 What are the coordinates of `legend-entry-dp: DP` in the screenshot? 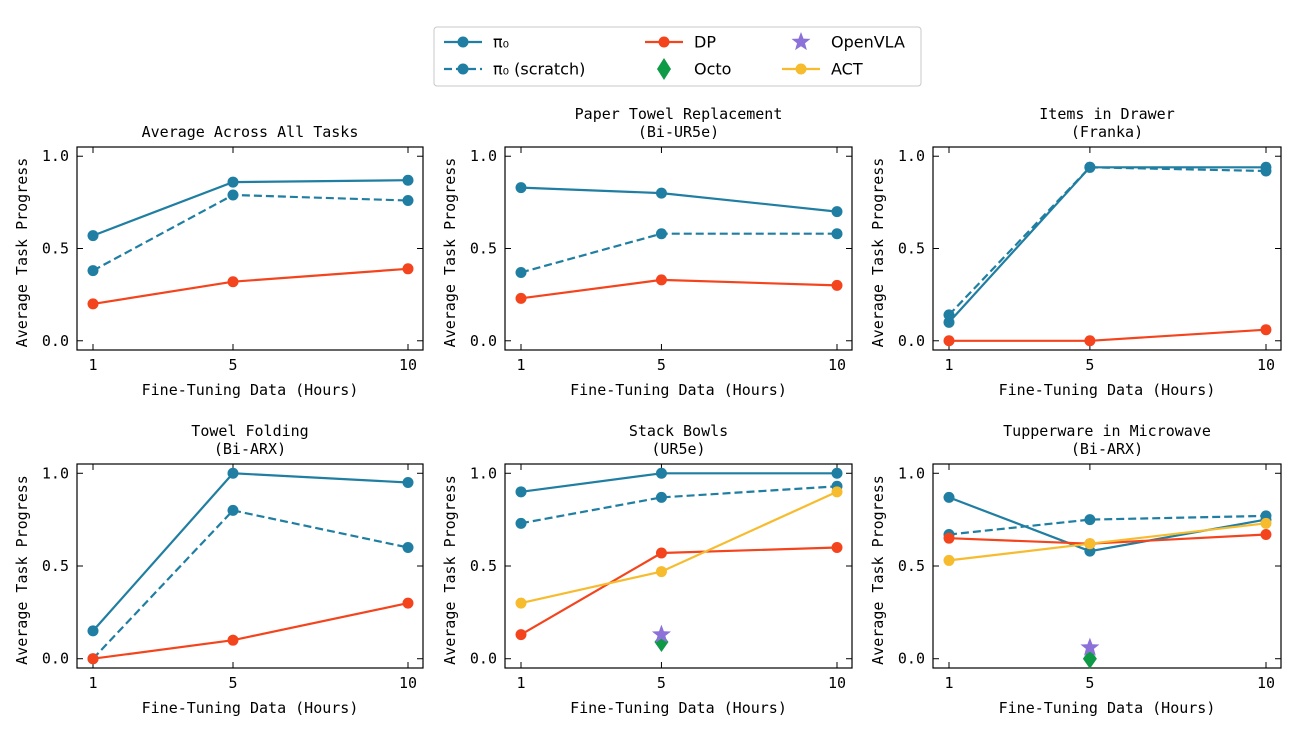 It's located at (680, 42).